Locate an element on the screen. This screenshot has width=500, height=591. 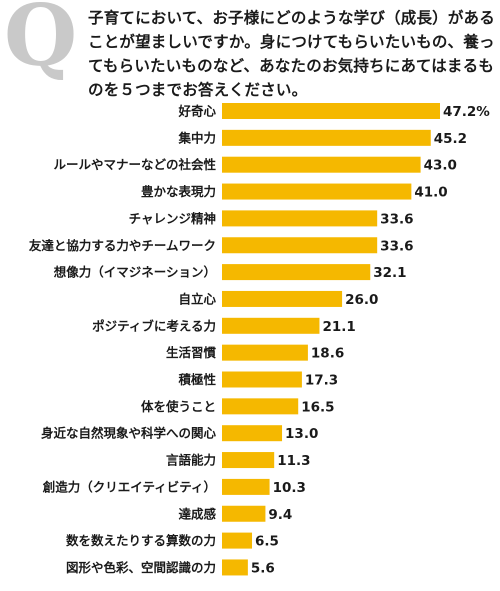
value-label-6: 32.1 is located at coordinates (389, 273).